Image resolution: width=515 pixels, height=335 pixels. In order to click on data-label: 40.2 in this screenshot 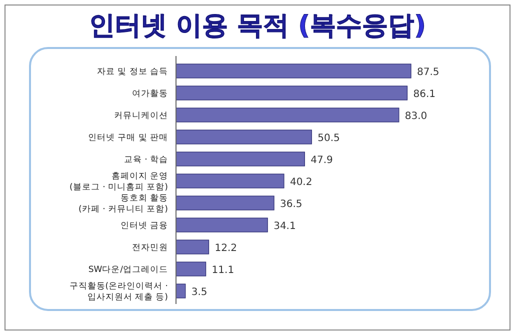, I will do `click(301, 182)`.